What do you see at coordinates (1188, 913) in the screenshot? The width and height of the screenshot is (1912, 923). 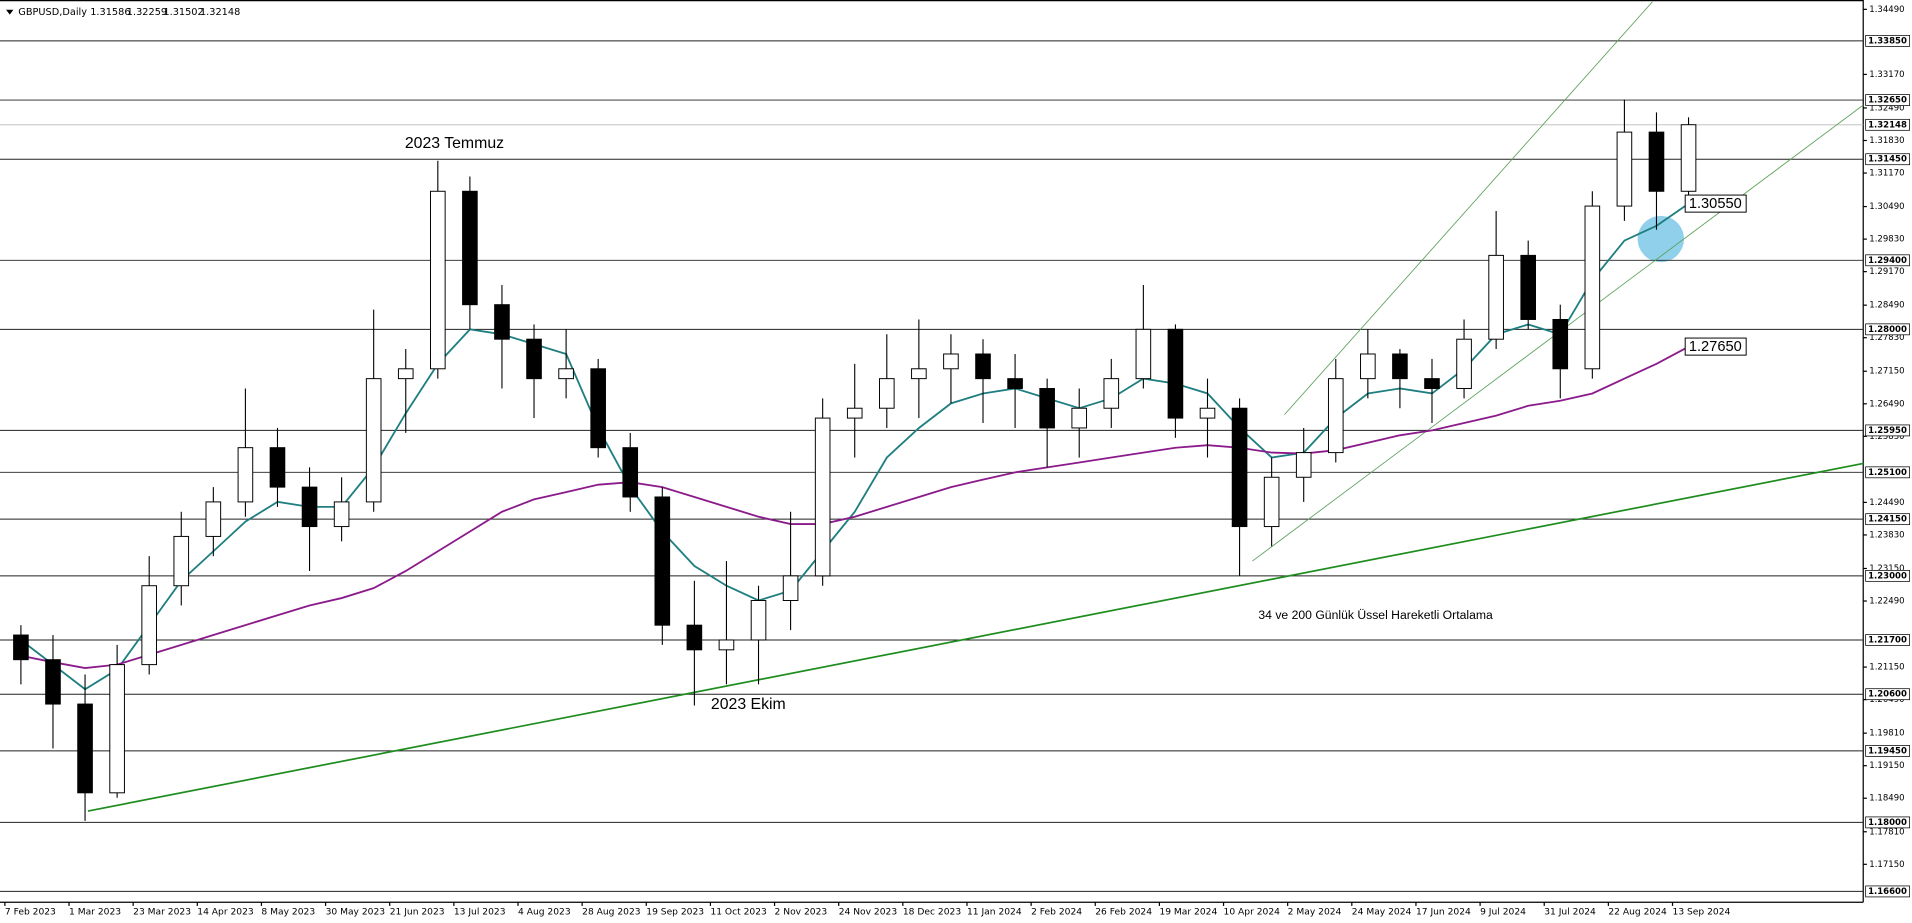 I see `x-tick-label: 19 Mar 2024` at bounding box center [1188, 913].